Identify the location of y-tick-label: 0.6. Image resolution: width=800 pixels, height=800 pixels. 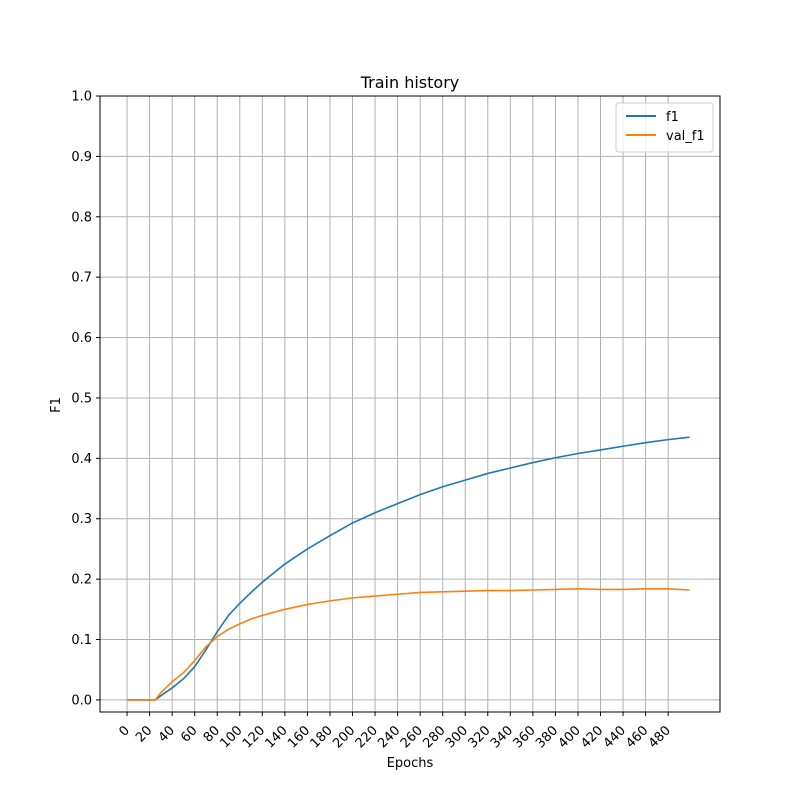
(81, 338).